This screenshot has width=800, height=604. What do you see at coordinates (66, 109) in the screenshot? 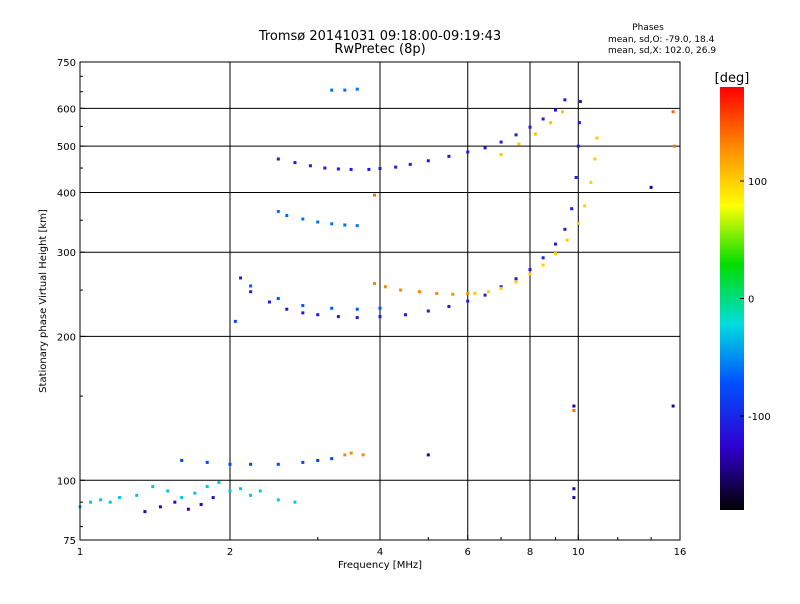
I see `y-tick-label: 600` at bounding box center [66, 109].